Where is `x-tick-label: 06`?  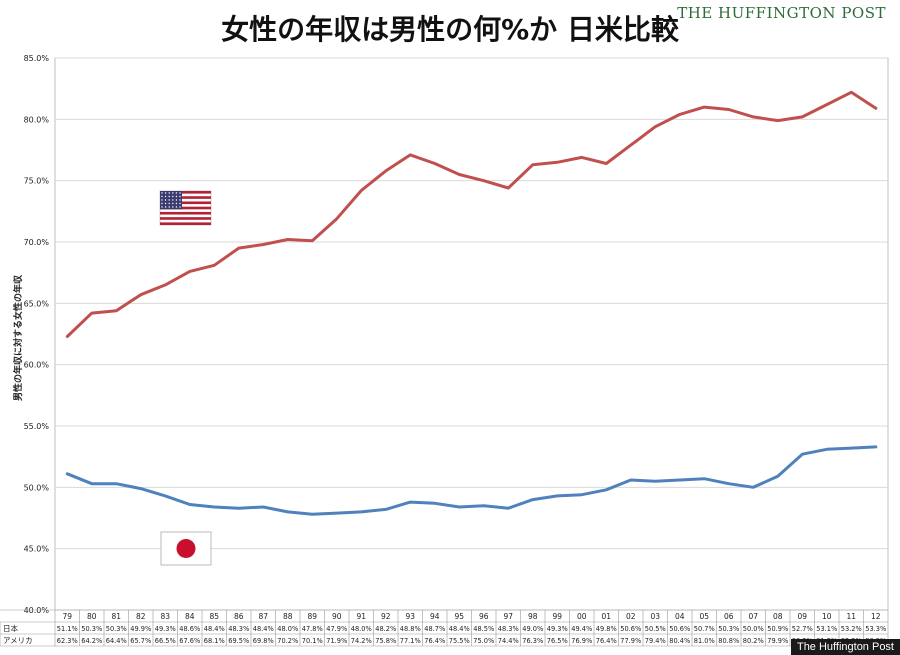 x-tick-label: 06 is located at coordinates (729, 616).